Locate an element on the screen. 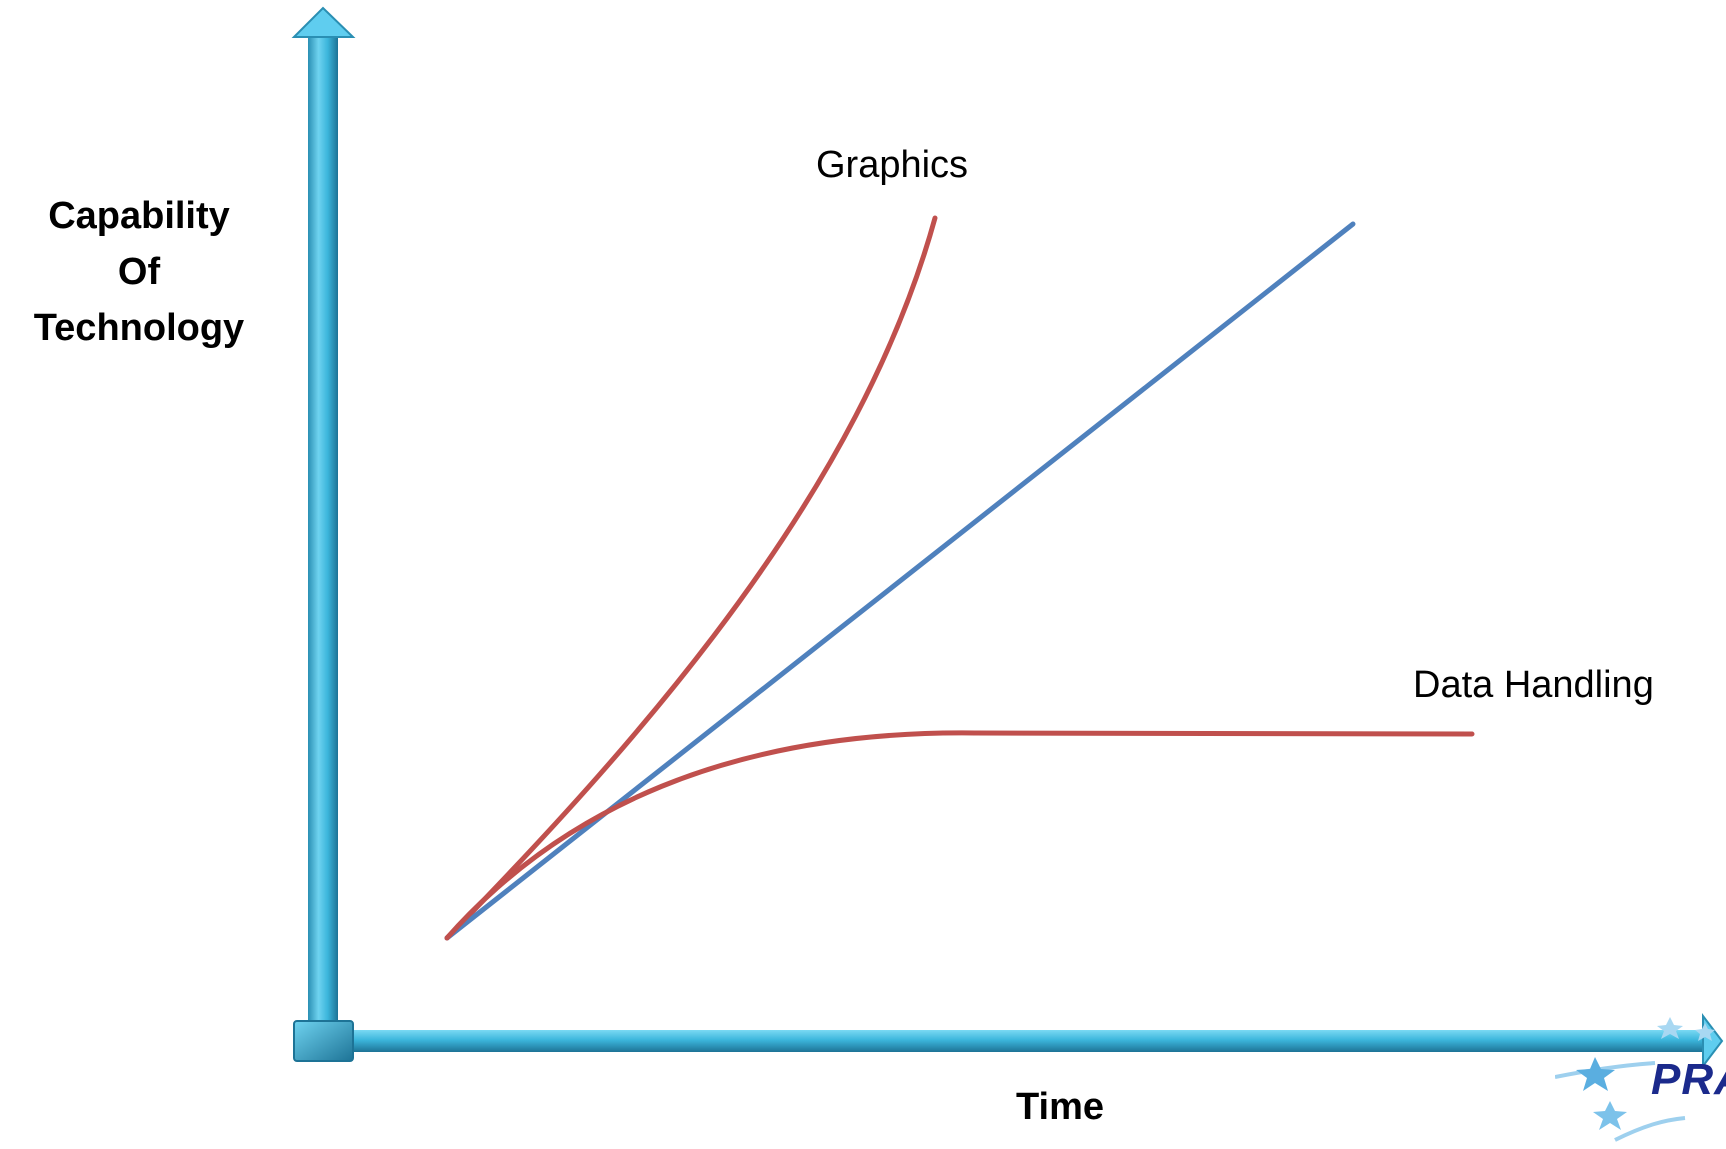  graphics-label: Graphics is located at coordinates (892, 165).